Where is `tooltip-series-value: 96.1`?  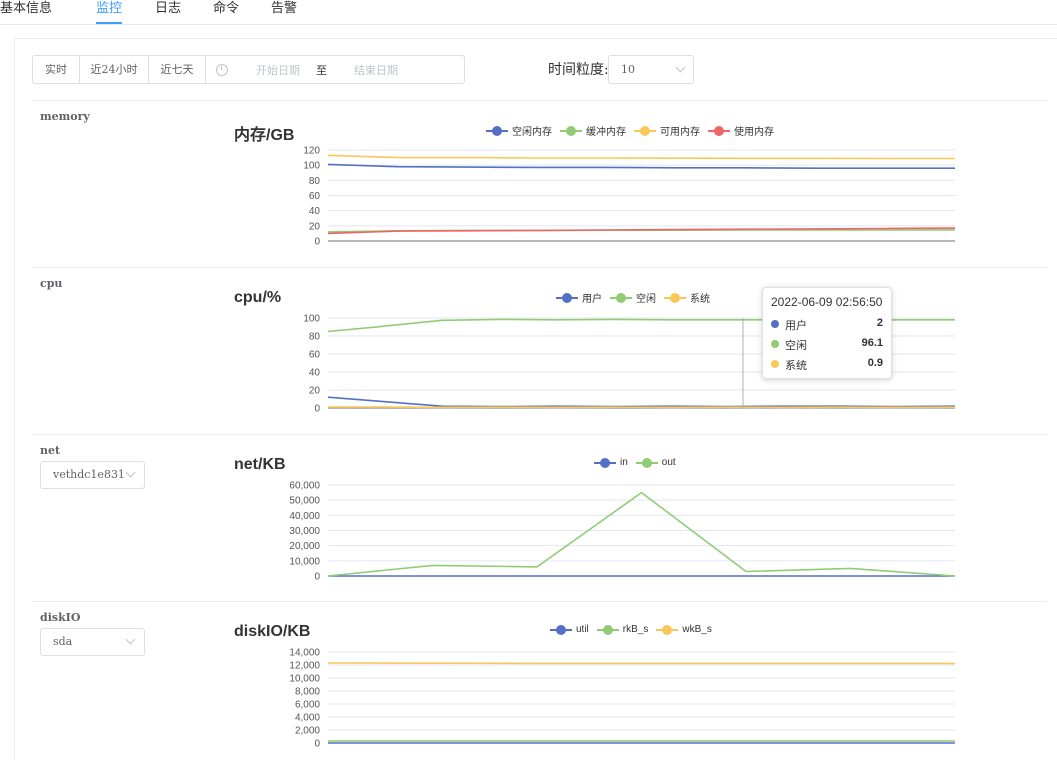 tooltip-series-value: 96.1 is located at coordinates (872, 343).